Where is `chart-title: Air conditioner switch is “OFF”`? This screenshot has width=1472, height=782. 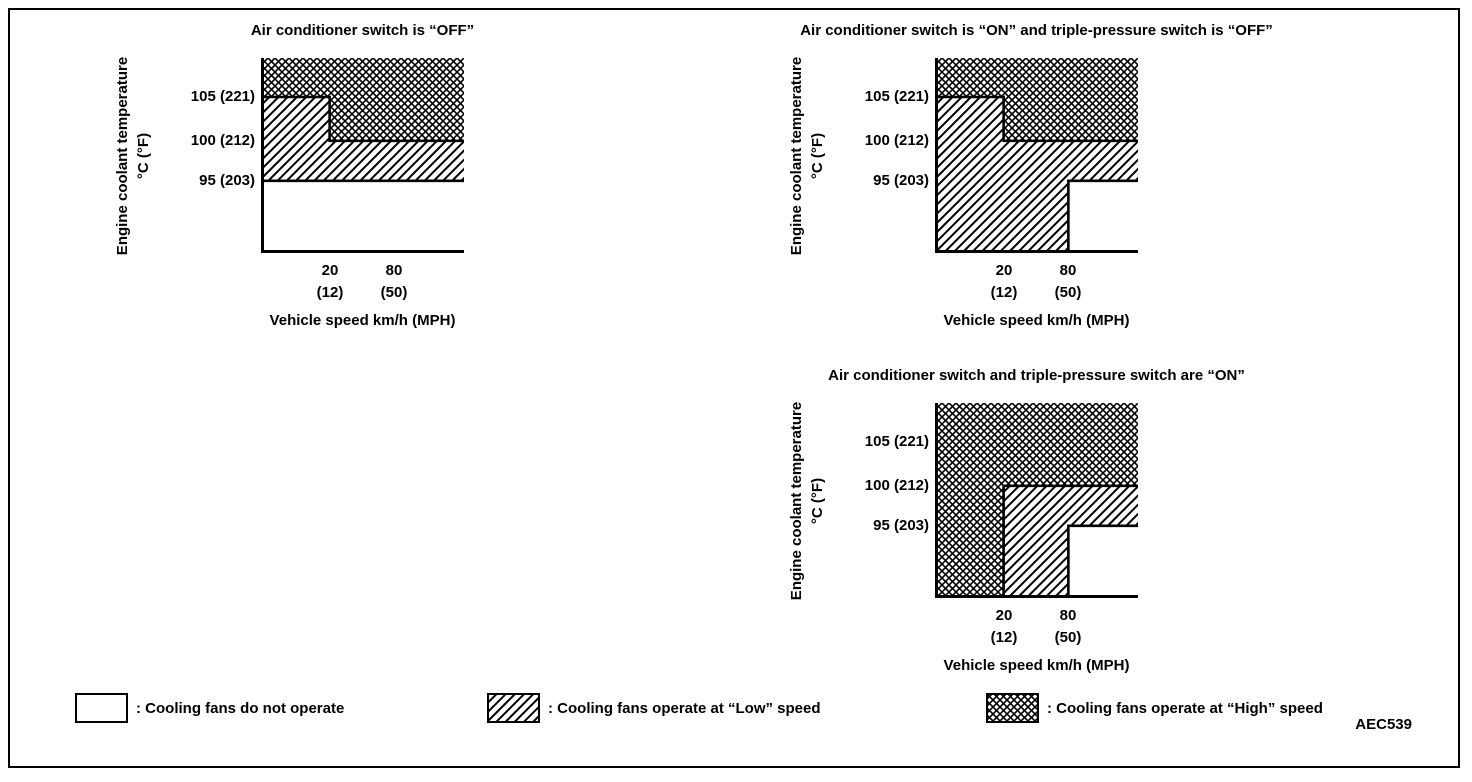
chart-title: Air conditioner switch is “OFF” is located at coordinates (362, 30).